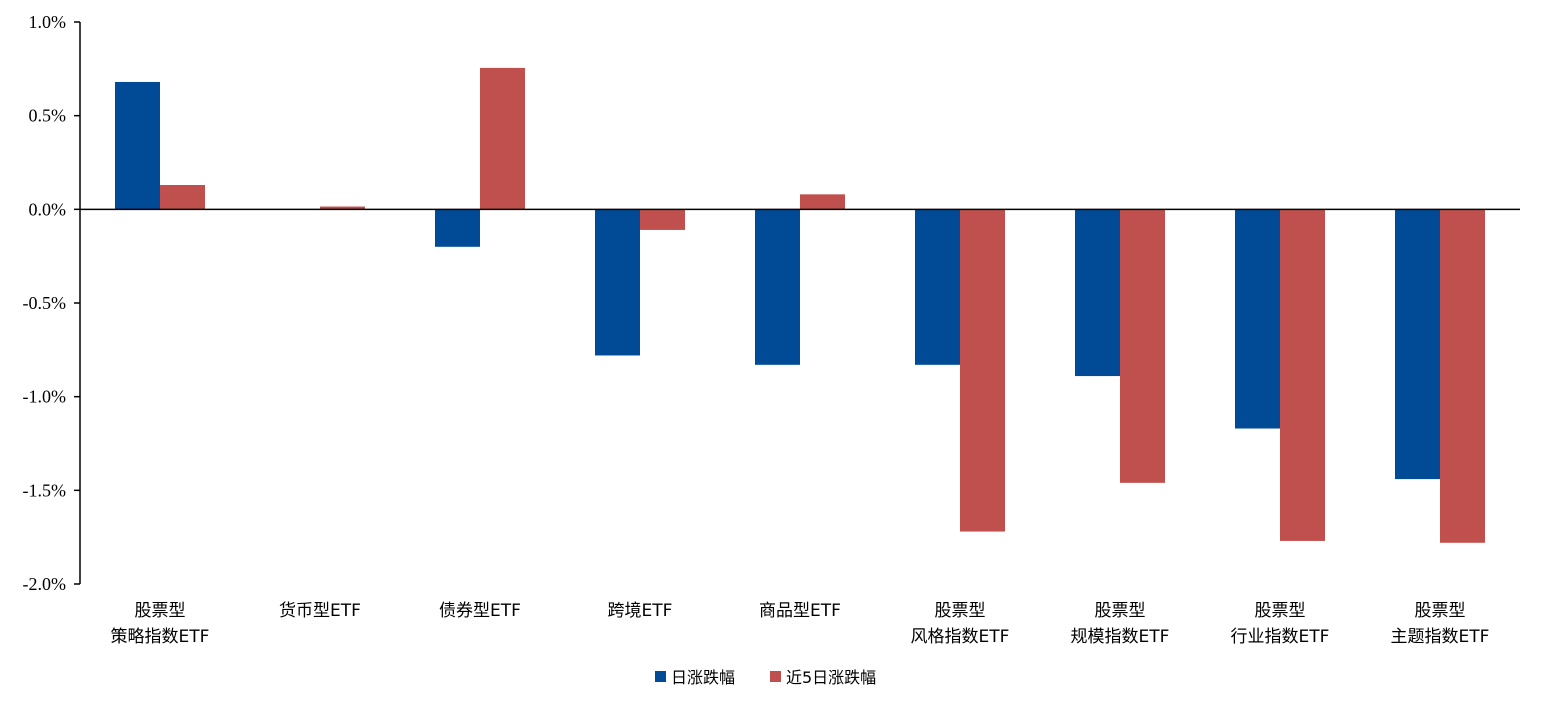 The image size is (1542, 708). I want to click on y-tick-label: -0.5%, so click(45, 303).